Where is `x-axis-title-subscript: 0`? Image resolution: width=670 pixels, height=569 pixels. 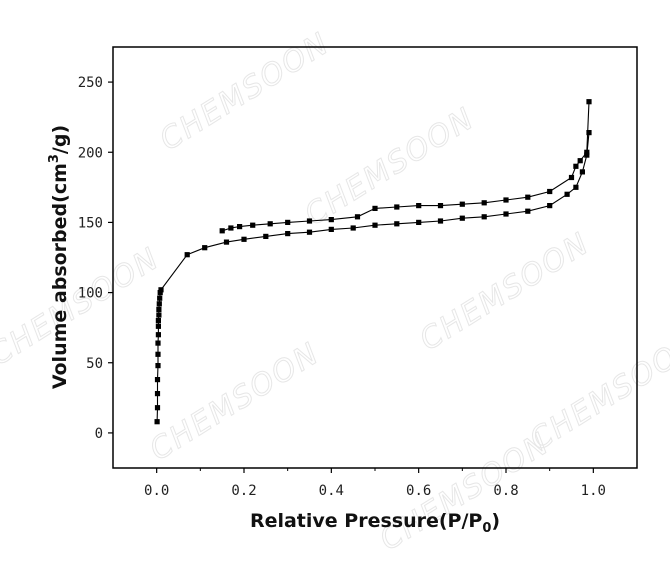
x-axis-title-subscript: 0 is located at coordinates (486, 528).